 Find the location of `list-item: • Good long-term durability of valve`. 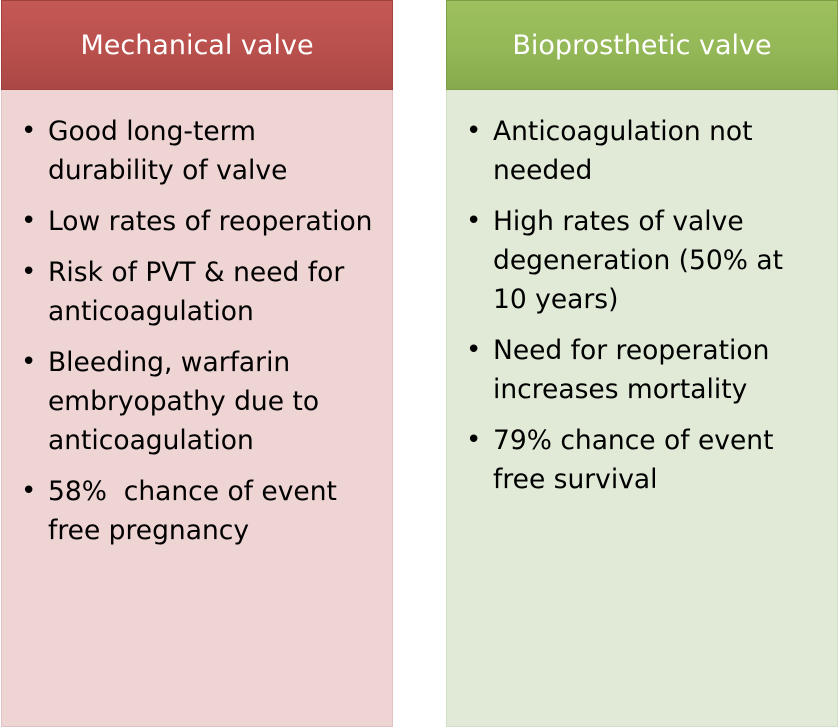

list-item: • Good long-term durability of valve is located at coordinates (198, 151).